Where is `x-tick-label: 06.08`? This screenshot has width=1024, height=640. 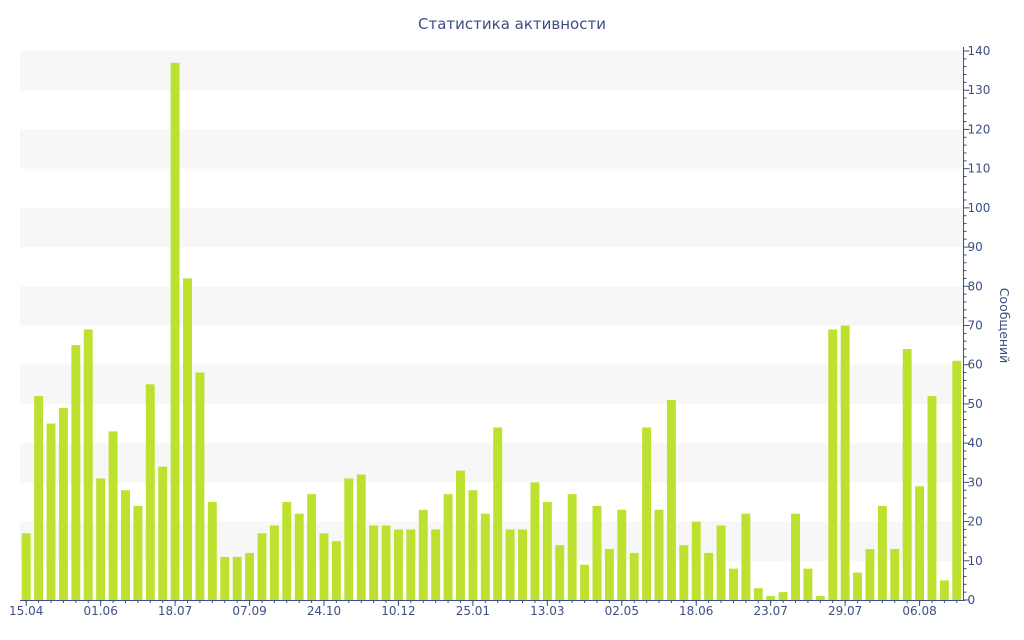
x-tick-label: 06.08 is located at coordinates (919, 611).